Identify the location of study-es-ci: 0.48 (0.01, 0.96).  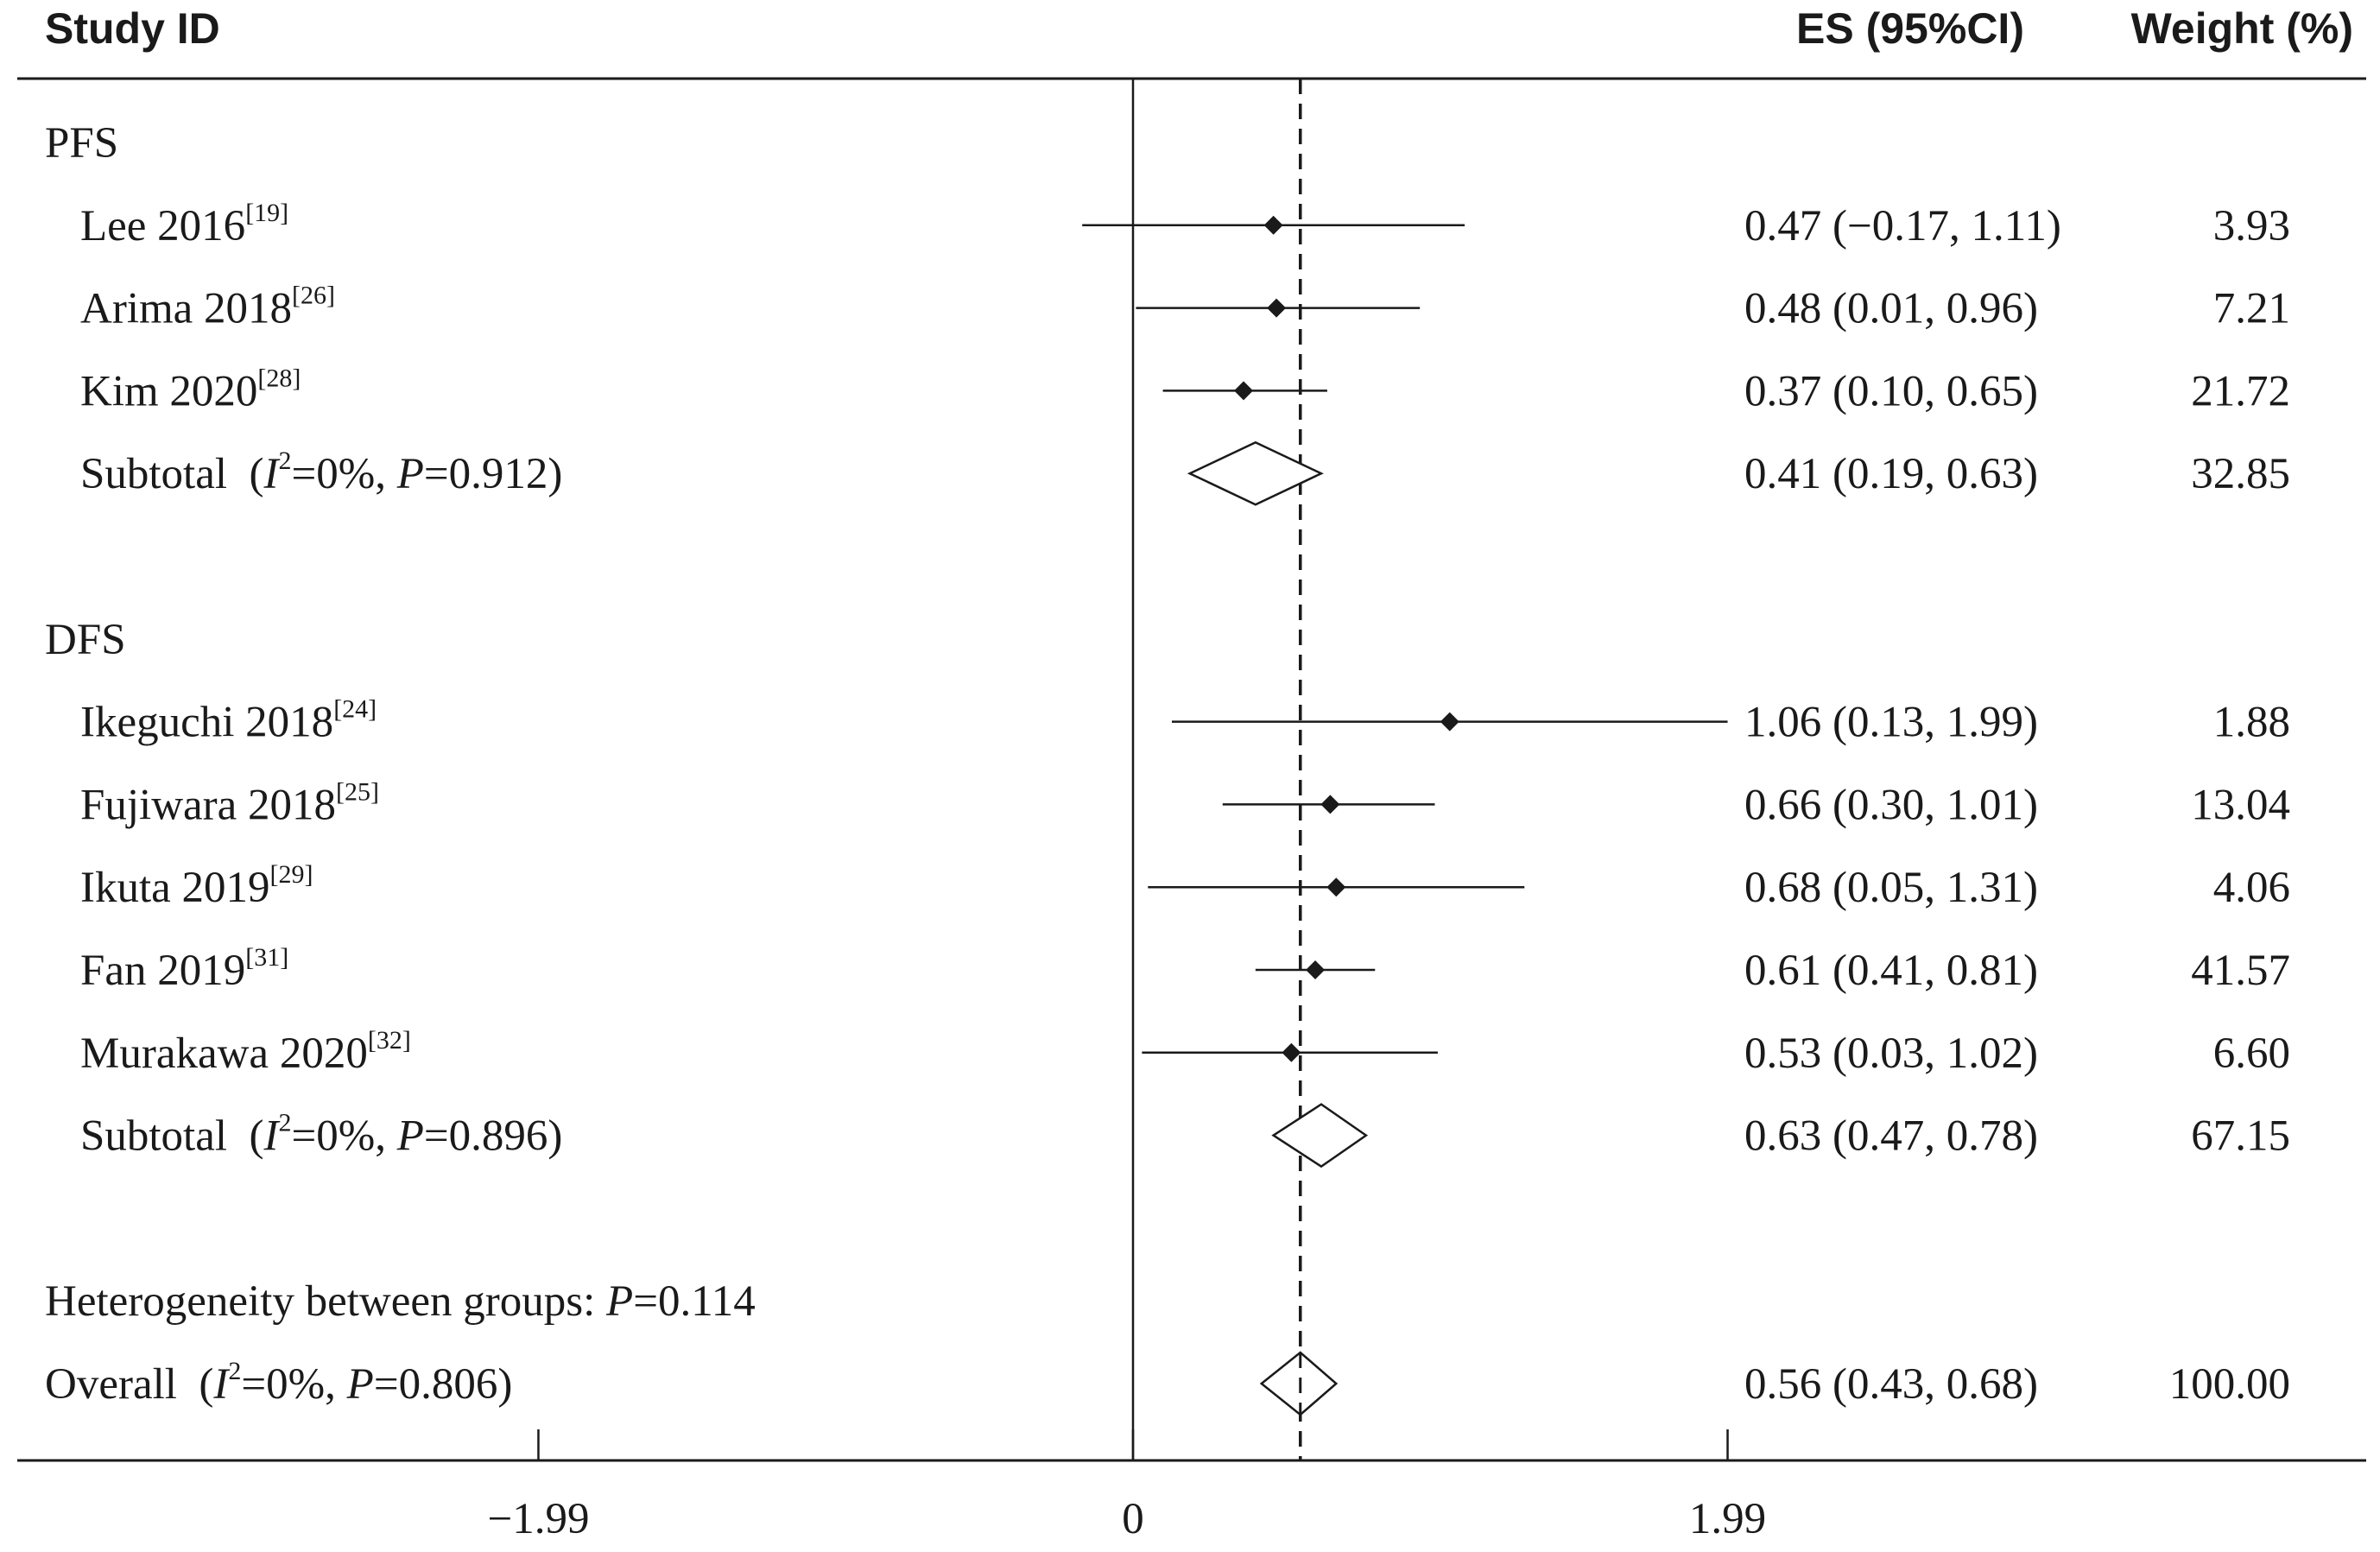
(1891, 309).